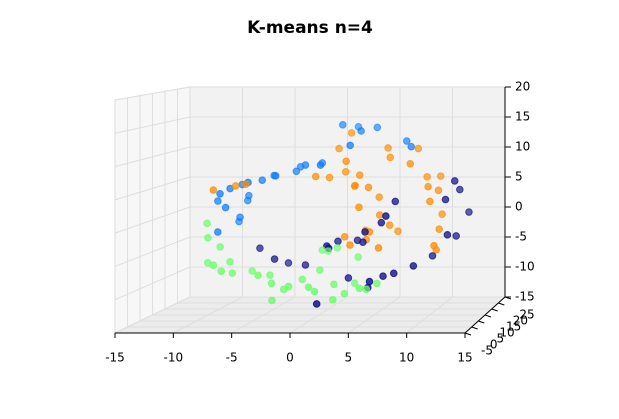 This screenshot has width=619, height=419. What do you see at coordinates (513, 327) in the screenshot?
I see `y-tick-label: 15` at bounding box center [513, 327].